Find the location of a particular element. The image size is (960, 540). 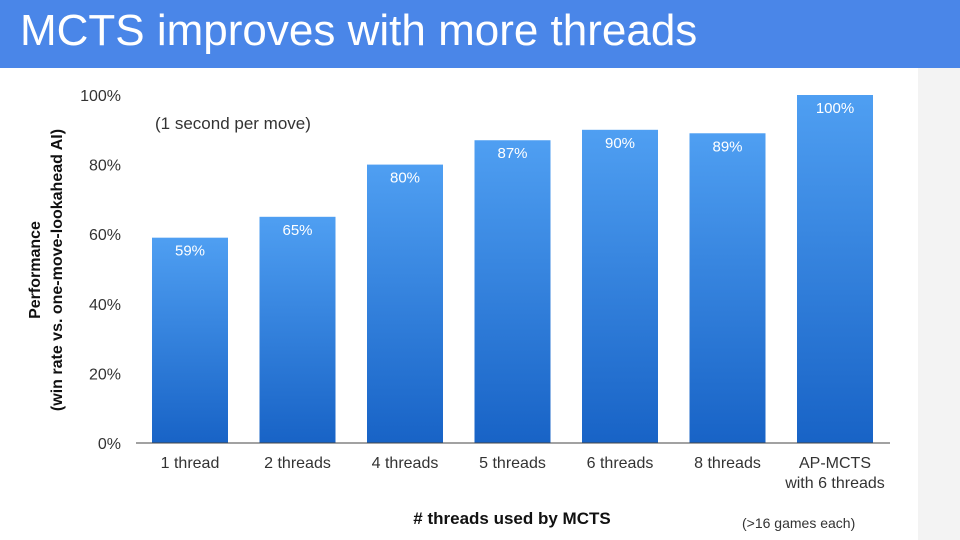

data-label: 59% is located at coordinates (190, 251).